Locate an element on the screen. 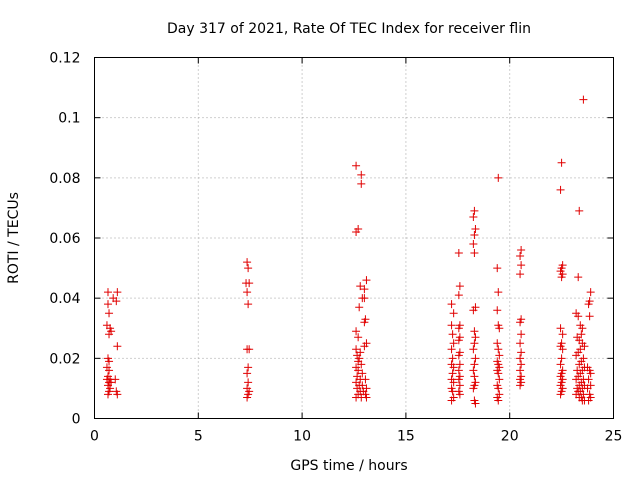  y-tick-label: 0.08 is located at coordinates (64, 179).